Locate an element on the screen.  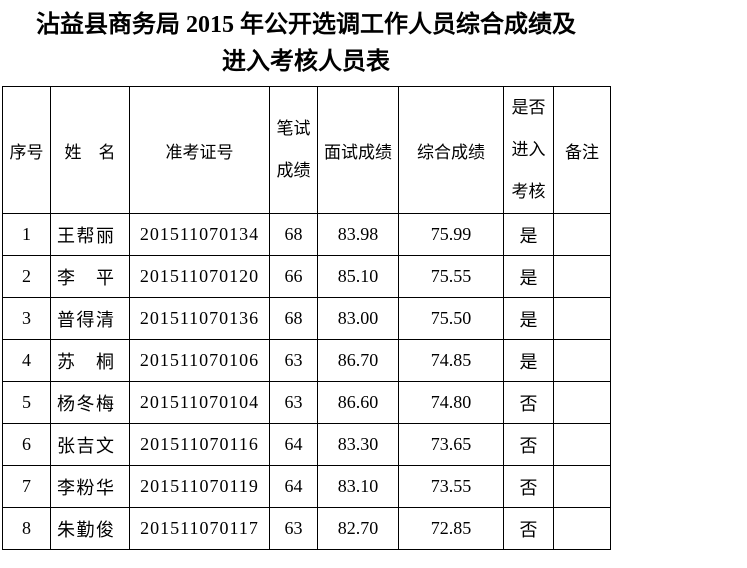
cell-name: 杨冬梅 is located at coordinates (90, 402).